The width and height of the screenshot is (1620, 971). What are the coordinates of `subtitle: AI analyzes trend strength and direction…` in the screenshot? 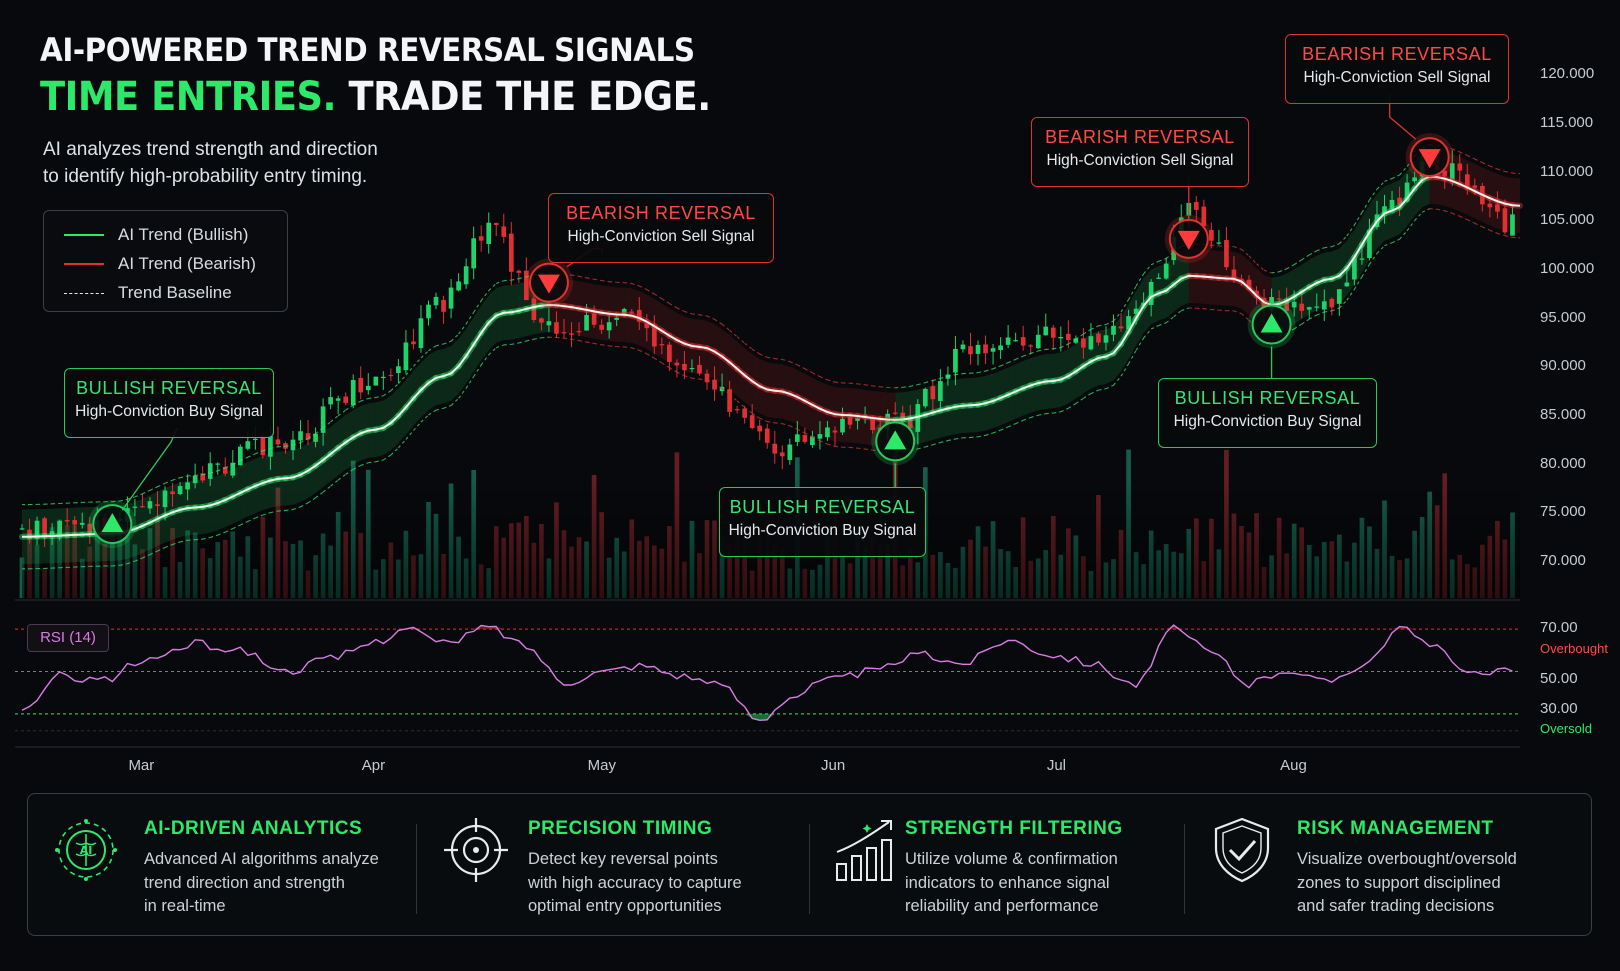 It's located at (243, 163).